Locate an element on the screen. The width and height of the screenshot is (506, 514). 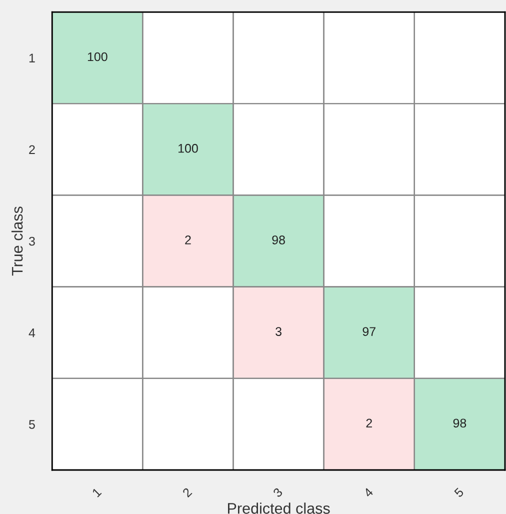
y-tick-label: 3 is located at coordinates (31, 241).